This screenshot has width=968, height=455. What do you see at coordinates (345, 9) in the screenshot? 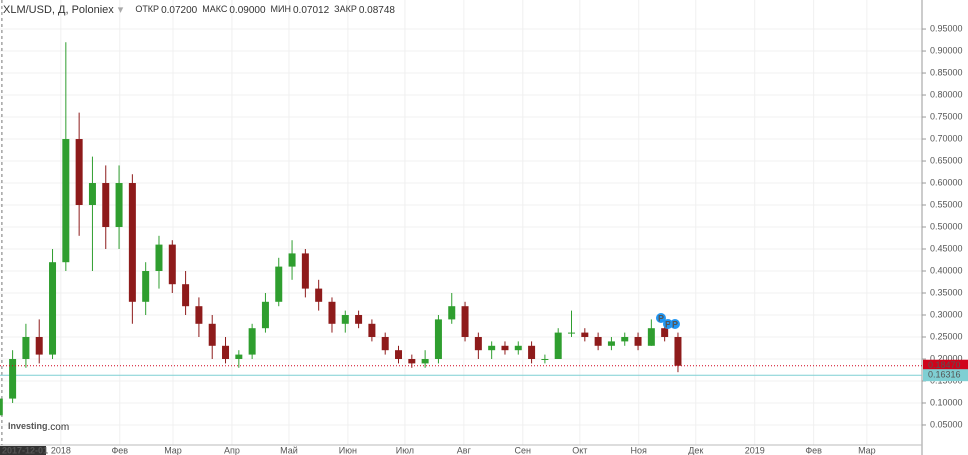
I see `ohlc-label: ЗАКР` at bounding box center [345, 9].